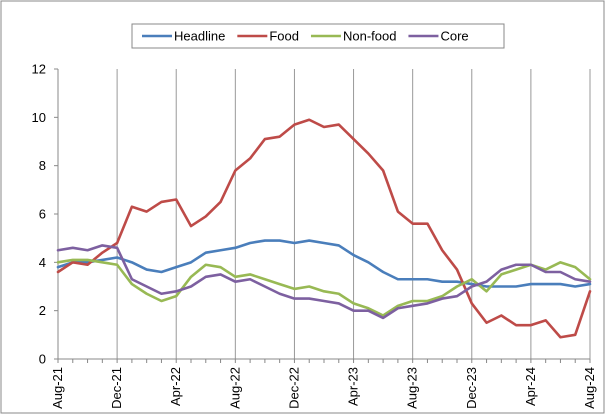 Image resolution: width=605 pixels, height=414 pixels. What do you see at coordinates (42, 214) in the screenshot?
I see `y-tick-label: 6` at bounding box center [42, 214].